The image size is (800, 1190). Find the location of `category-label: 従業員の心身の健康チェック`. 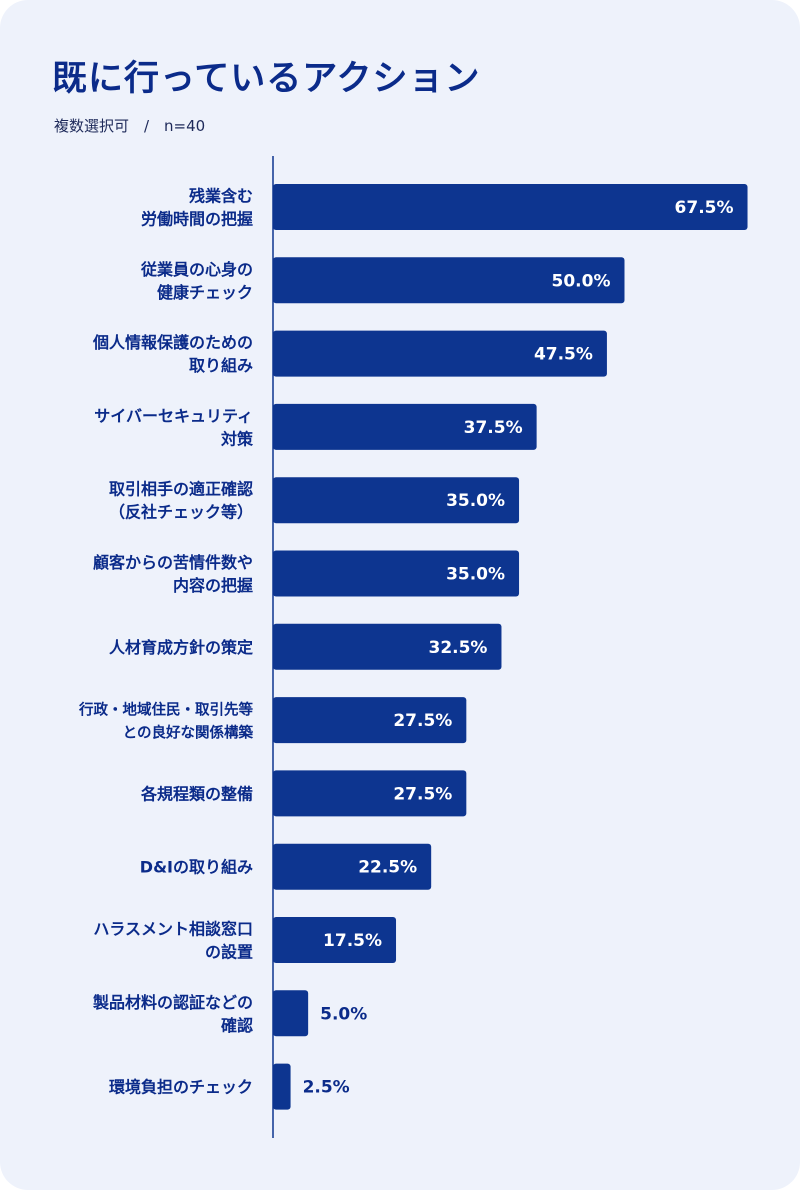

category-label: 従業員の心身の健康チェック is located at coordinates (196, 281).